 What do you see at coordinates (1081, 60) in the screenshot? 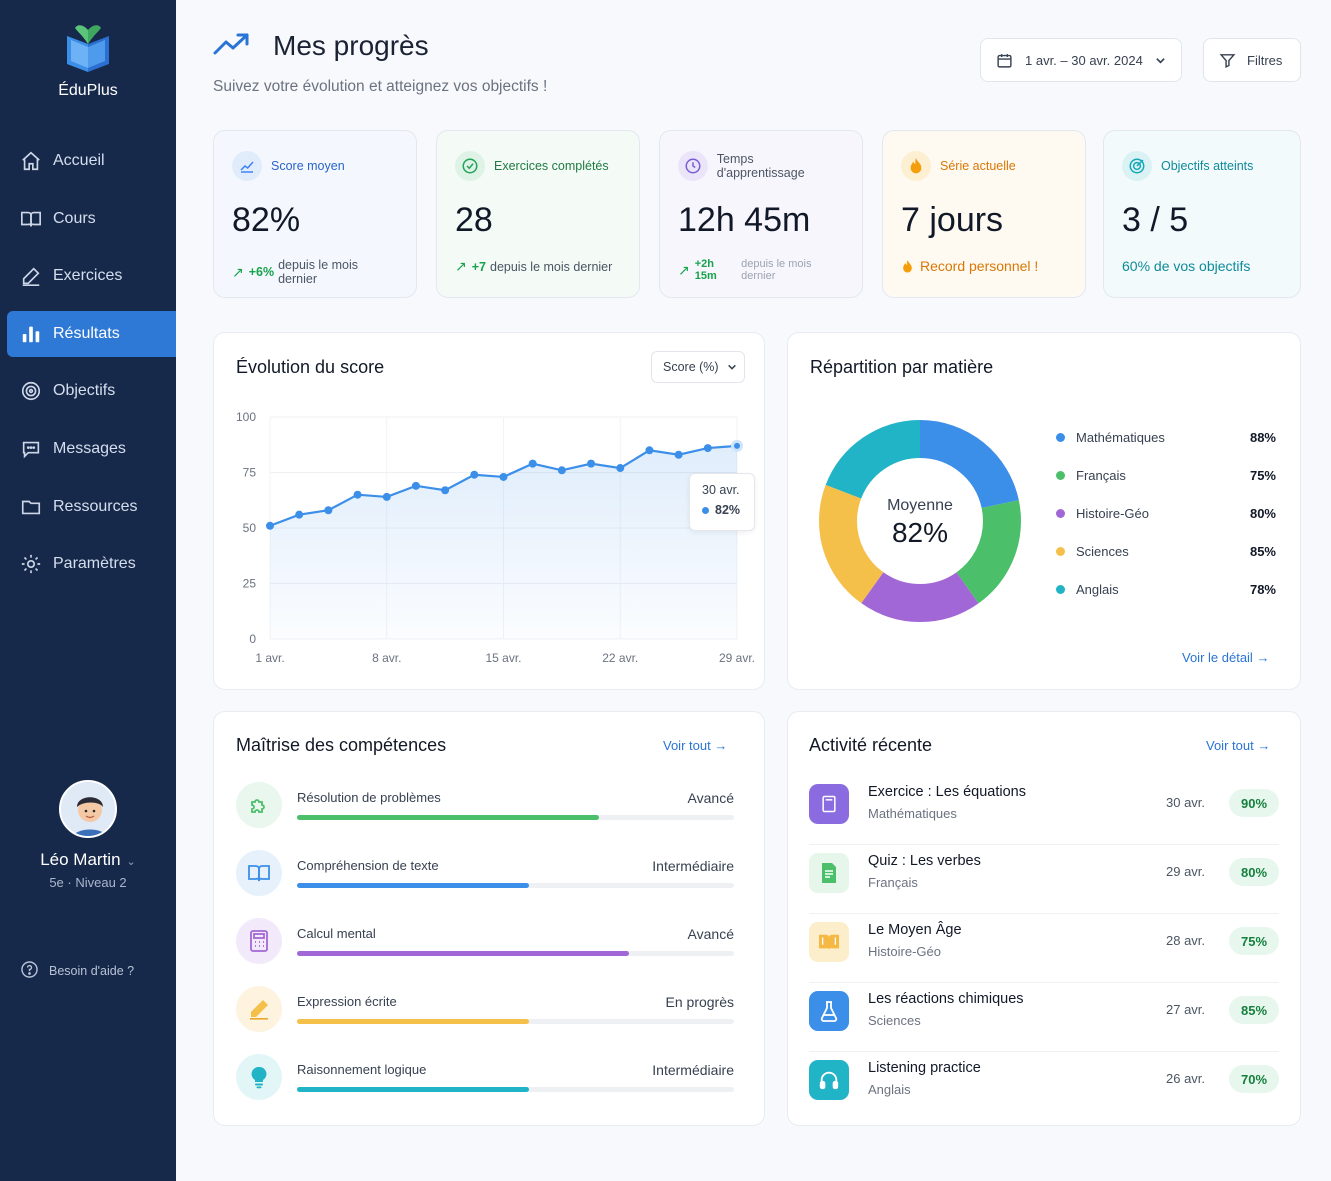
I see `date-range-picker: 1 avr. – 30 avr. 2024` at bounding box center [1081, 60].